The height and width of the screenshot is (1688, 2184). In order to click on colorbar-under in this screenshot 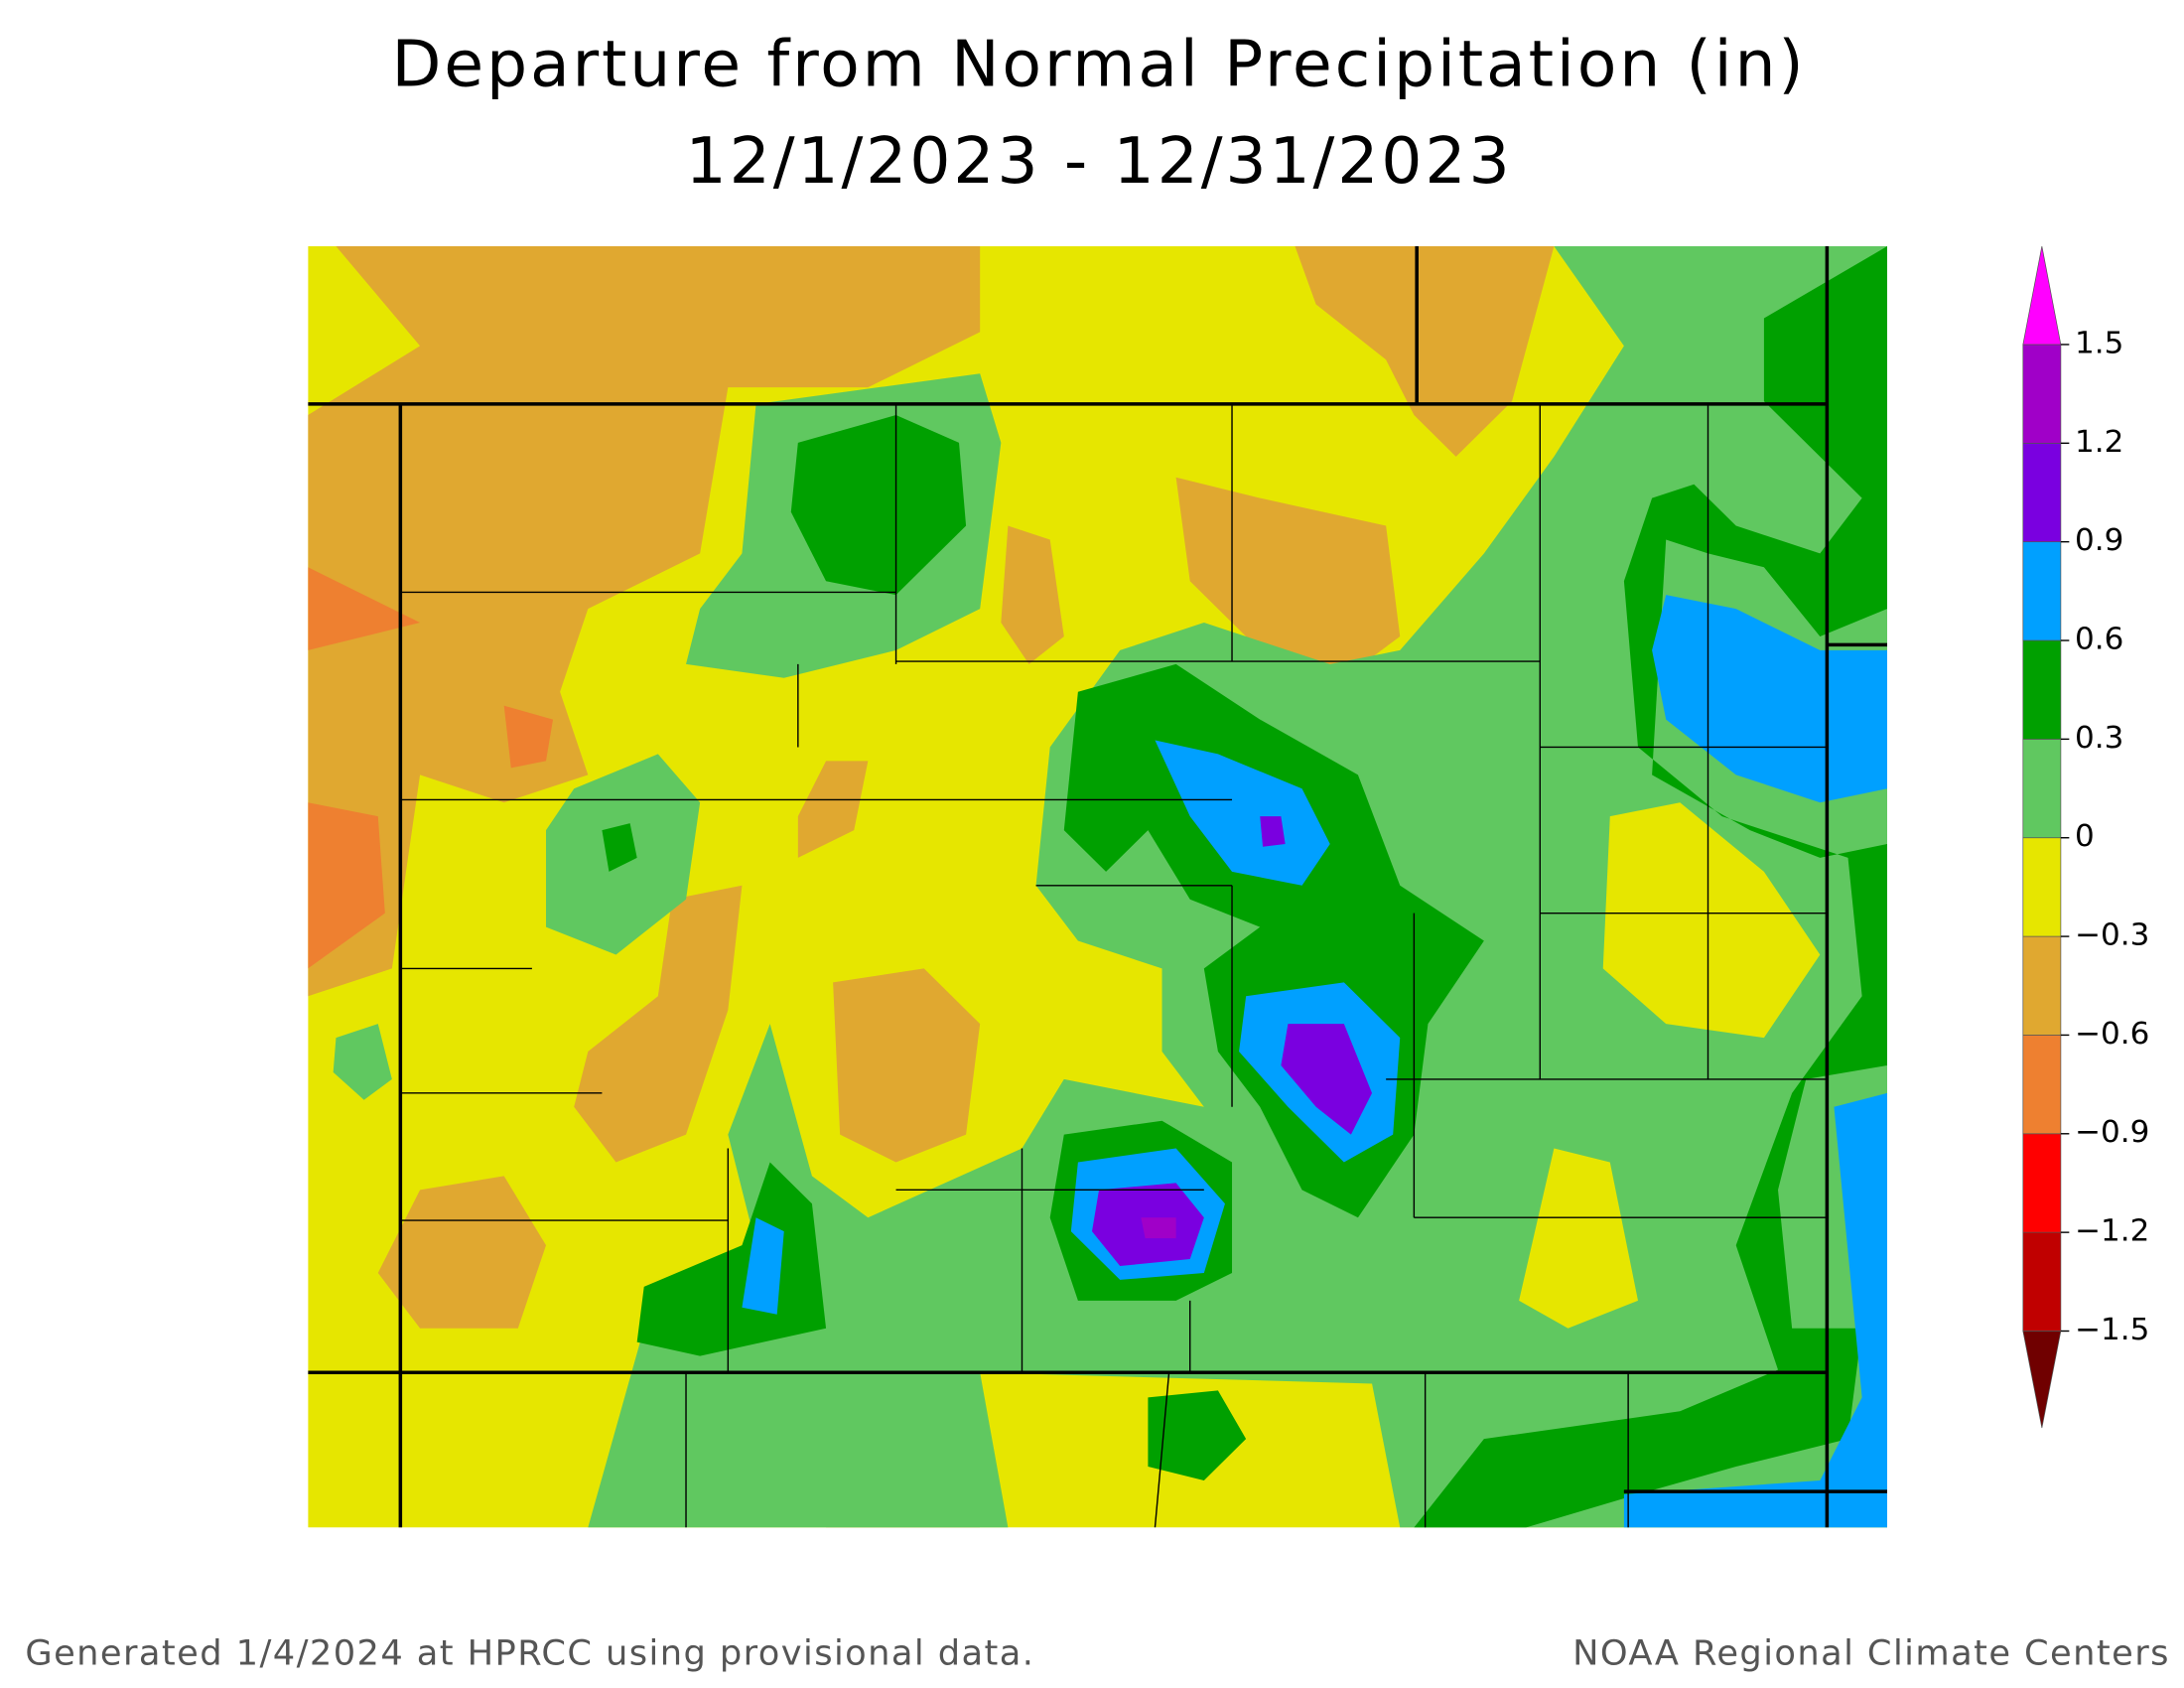, I will do `click(2042, 1380)`.